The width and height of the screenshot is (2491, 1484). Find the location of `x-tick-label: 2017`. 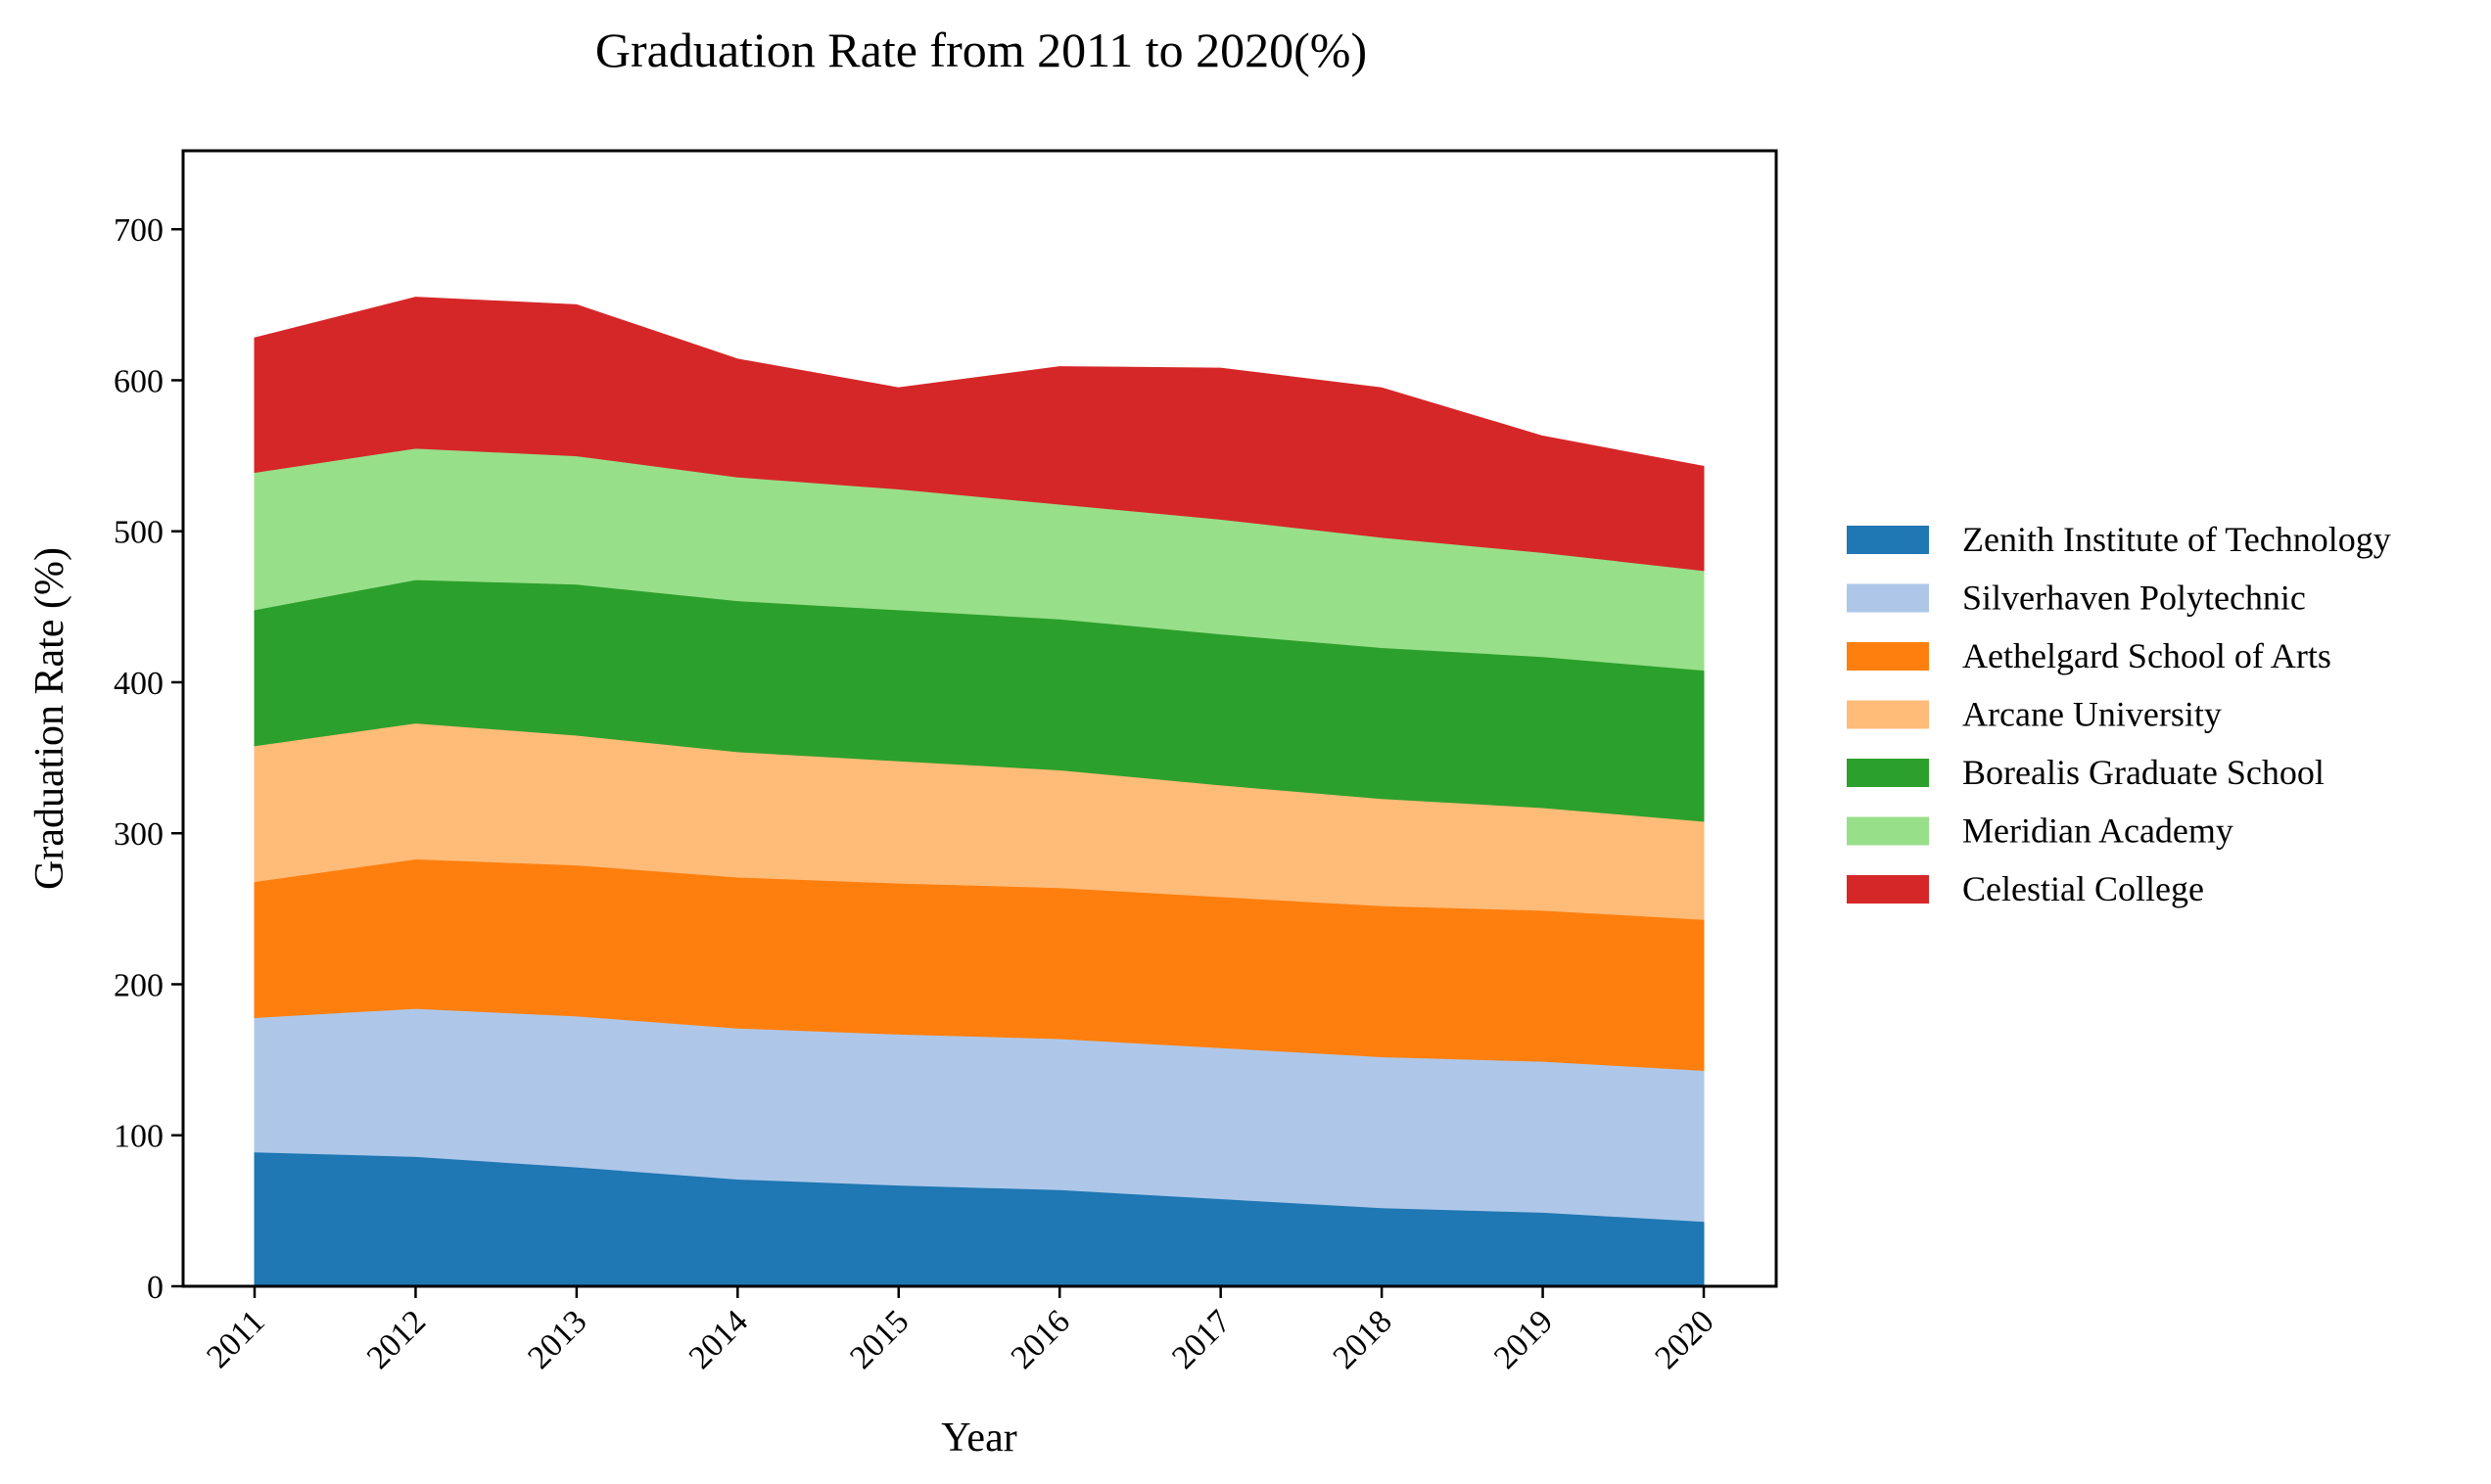

x-tick-label: 2017 is located at coordinates (1201, 1339).